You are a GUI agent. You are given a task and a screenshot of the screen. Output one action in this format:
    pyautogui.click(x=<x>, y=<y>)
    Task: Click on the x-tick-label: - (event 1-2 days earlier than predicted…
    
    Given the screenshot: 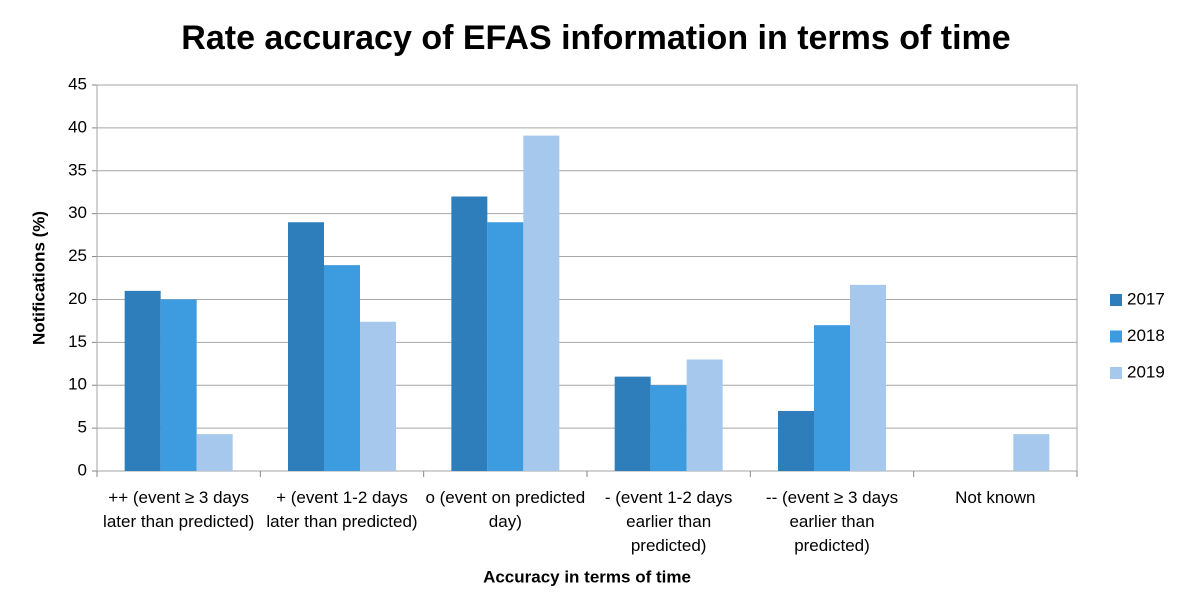 What is the action you would take?
    pyautogui.click(x=668, y=521)
    